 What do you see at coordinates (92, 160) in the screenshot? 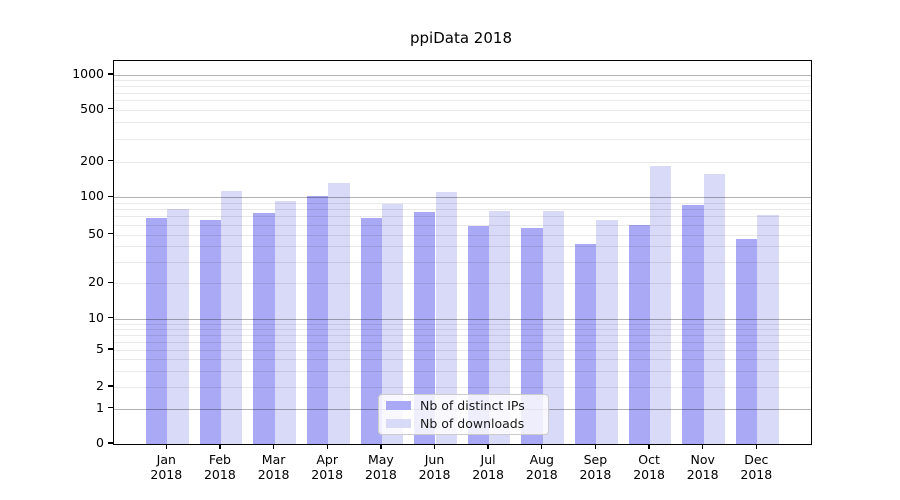
I see `y-tick-label: 200` at bounding box center [92, 160].